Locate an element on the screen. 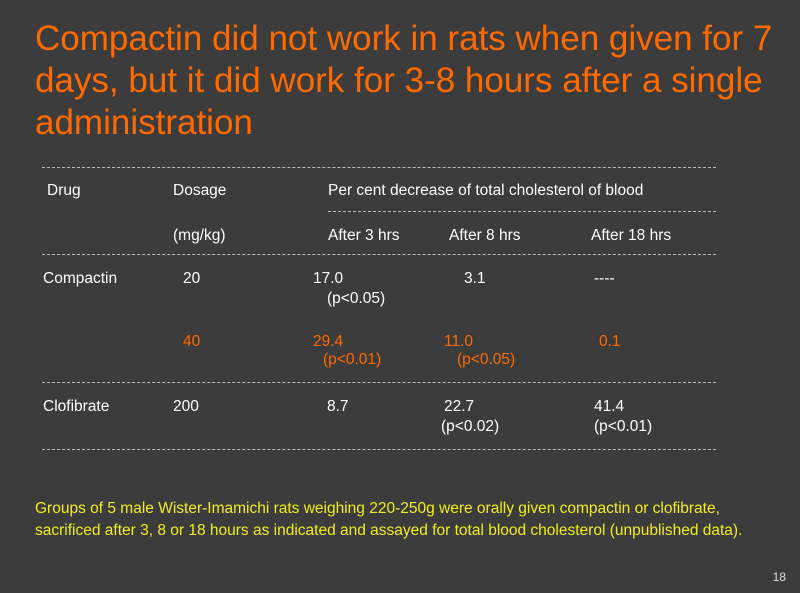 The width and height of the screenshot is (800, 593). header-drug: Drug is located at coordinates (64, 190).